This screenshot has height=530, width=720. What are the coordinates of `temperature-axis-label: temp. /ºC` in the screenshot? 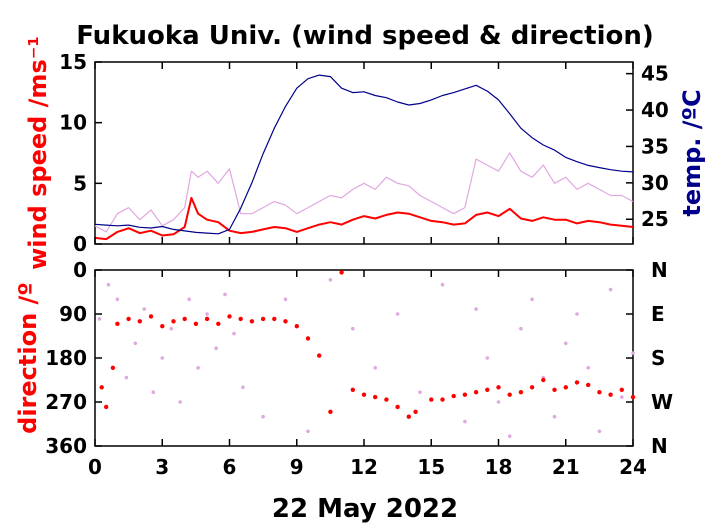 It's located at (692, 152).